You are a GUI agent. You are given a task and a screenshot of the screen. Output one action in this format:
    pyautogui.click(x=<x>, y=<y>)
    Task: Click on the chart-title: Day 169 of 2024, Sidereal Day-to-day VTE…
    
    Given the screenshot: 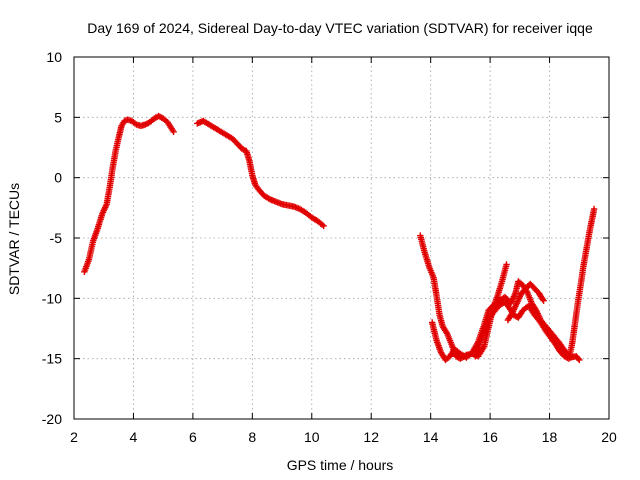 What is the action you would take?
    pyautogui.click(x=340, y=28)
    